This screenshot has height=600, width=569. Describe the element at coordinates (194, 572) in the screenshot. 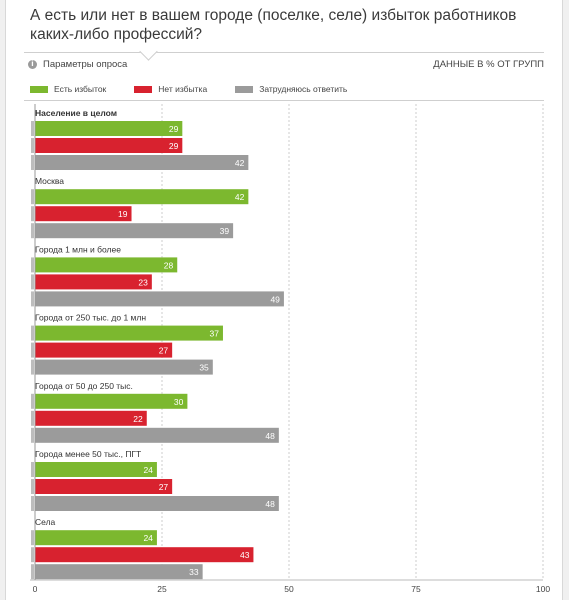

I see `bar-value-label: 33` at that location.